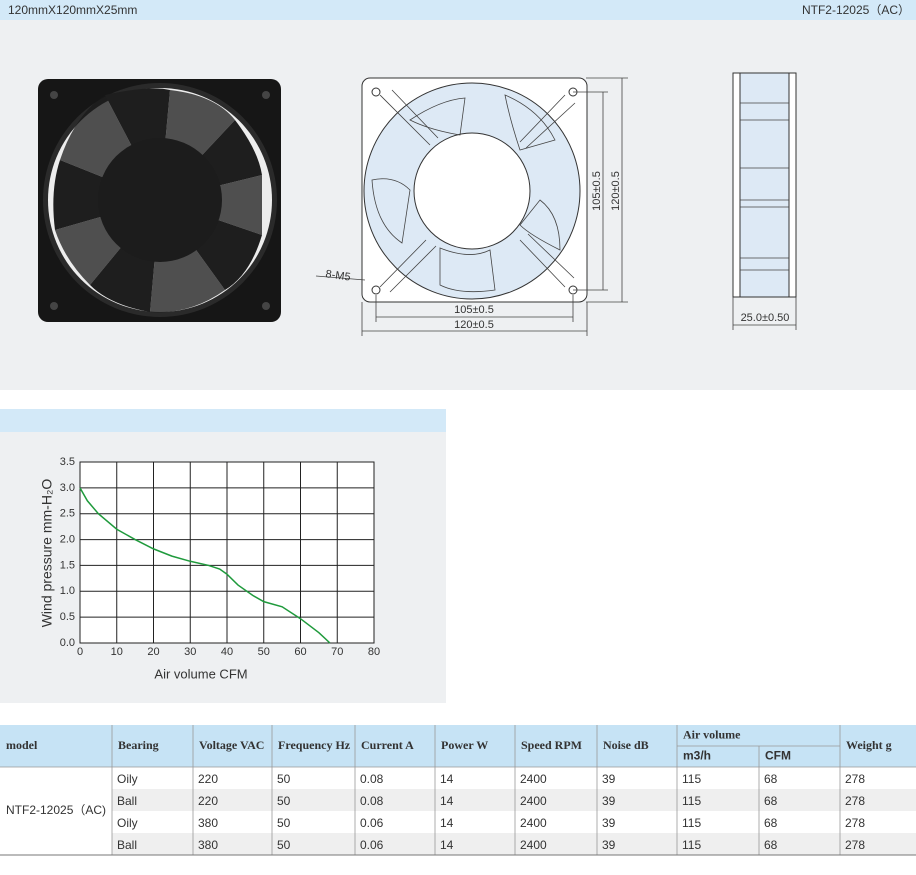 The image size is (916, 875). I want to click on table-header: Noise dB, so click(626, 745).